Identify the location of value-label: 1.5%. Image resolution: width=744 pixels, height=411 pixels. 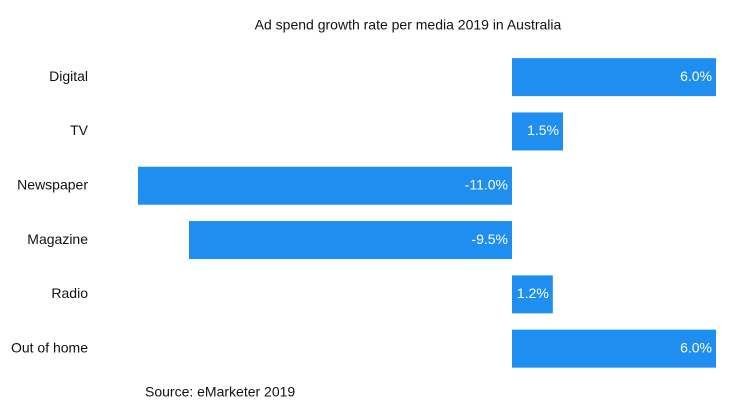
(543, 130).